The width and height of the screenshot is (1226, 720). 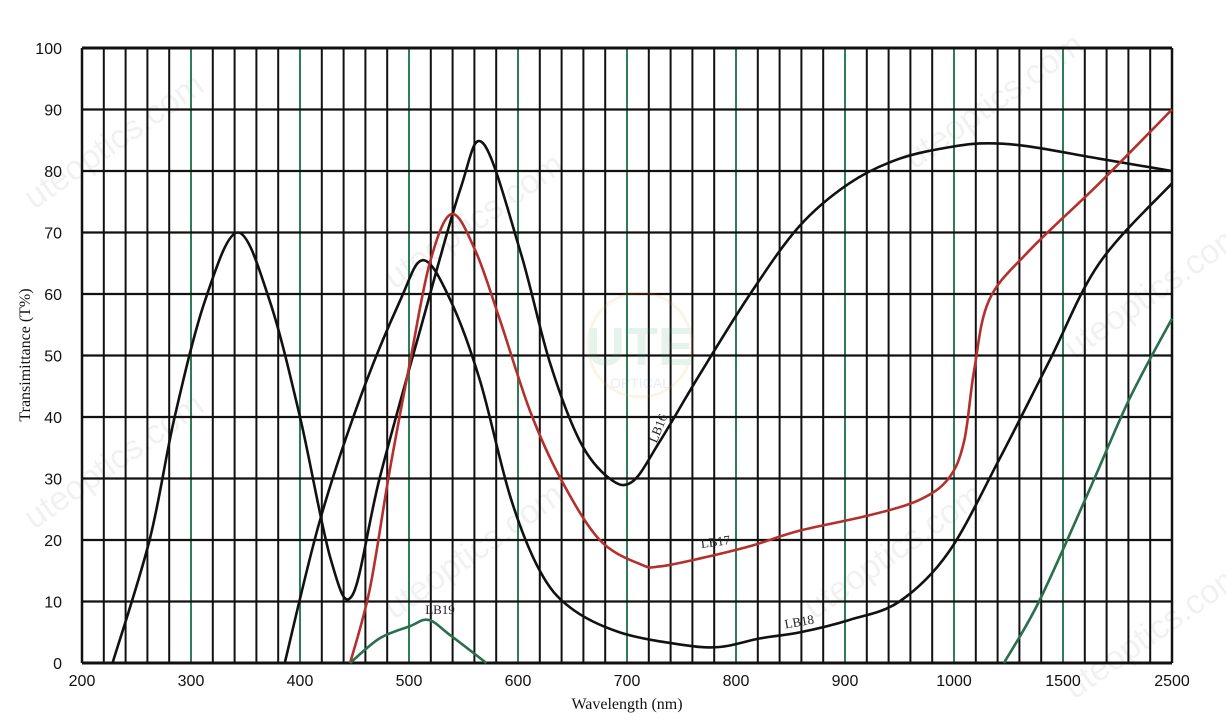 What do you see at coordinates (1172, 681) in the screenshot?
I see `x-tick-label: 2500` at bounding box center [1172, 681].